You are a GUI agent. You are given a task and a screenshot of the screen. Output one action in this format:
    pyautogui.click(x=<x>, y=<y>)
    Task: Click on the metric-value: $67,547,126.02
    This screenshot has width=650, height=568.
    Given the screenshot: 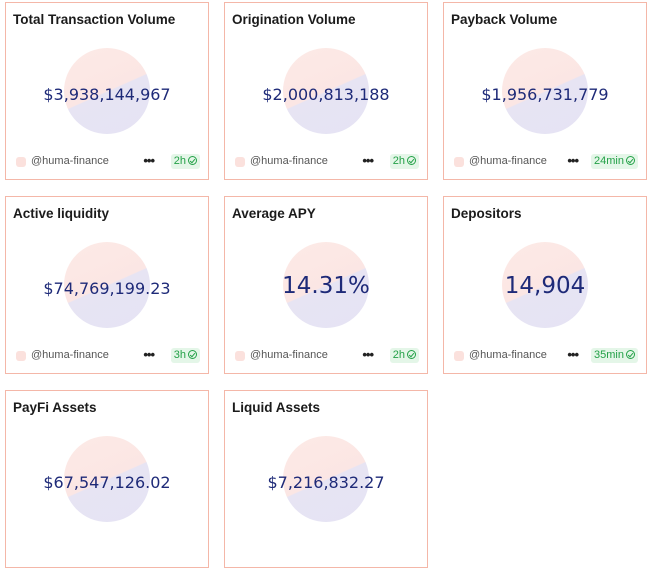 What is the action you would take?
    pyautogui.click(x=107, y=482)
    